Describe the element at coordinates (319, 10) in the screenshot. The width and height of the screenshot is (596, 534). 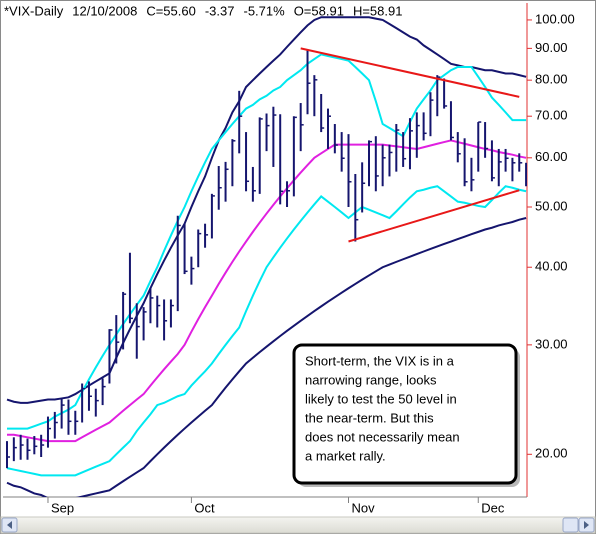
I see `header-field: O=58.91` at that location.